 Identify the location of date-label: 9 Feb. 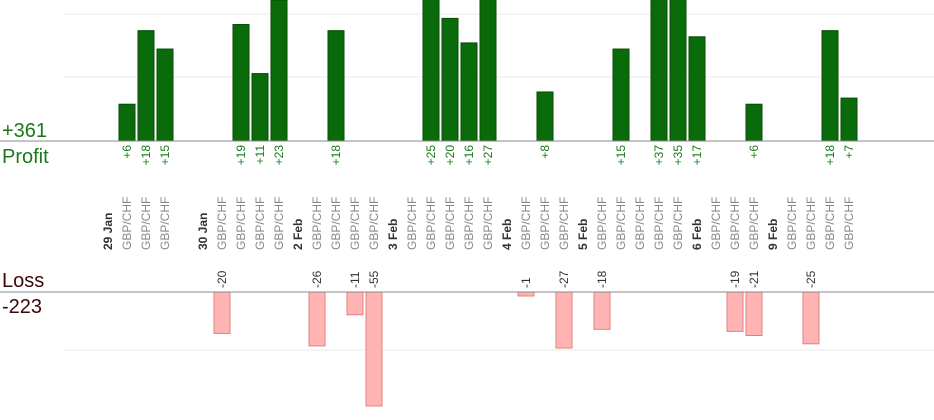
(773, 234).